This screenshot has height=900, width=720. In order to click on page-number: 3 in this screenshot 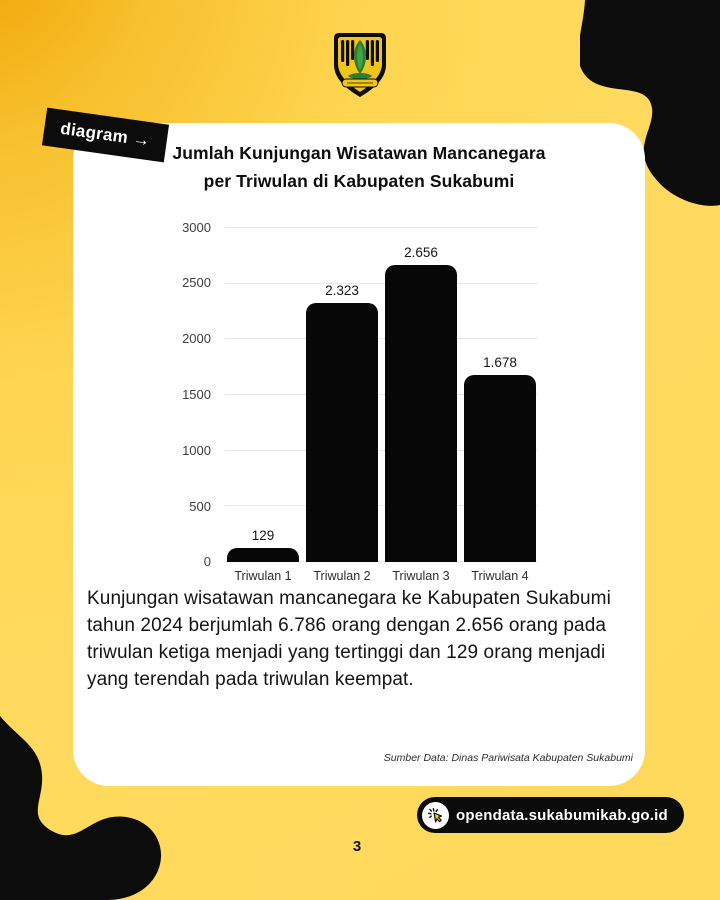, I will do `click(357, 846)`.